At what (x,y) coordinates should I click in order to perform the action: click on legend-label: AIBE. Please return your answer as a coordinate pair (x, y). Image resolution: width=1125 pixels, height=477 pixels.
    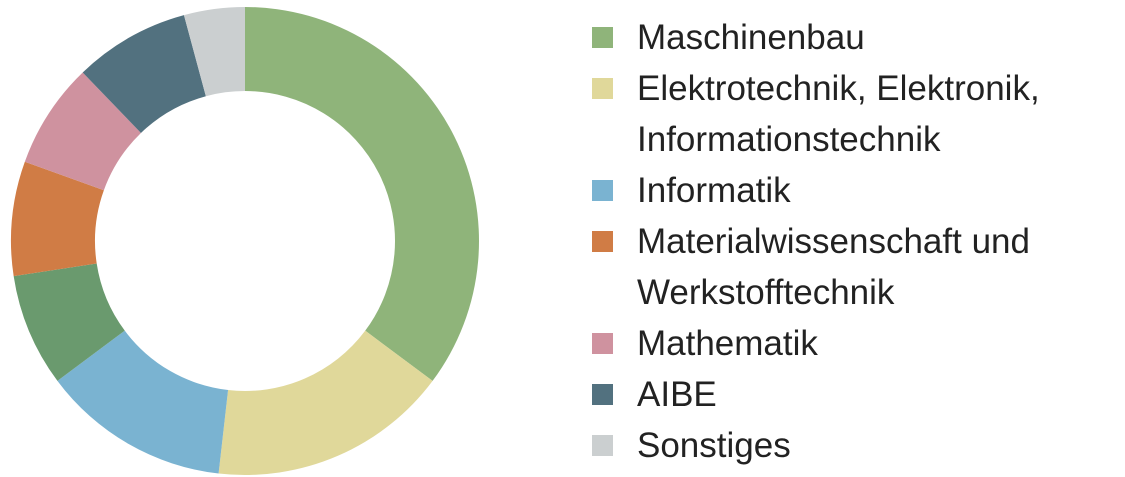
    Looking at the image, I should click on (677, 394).